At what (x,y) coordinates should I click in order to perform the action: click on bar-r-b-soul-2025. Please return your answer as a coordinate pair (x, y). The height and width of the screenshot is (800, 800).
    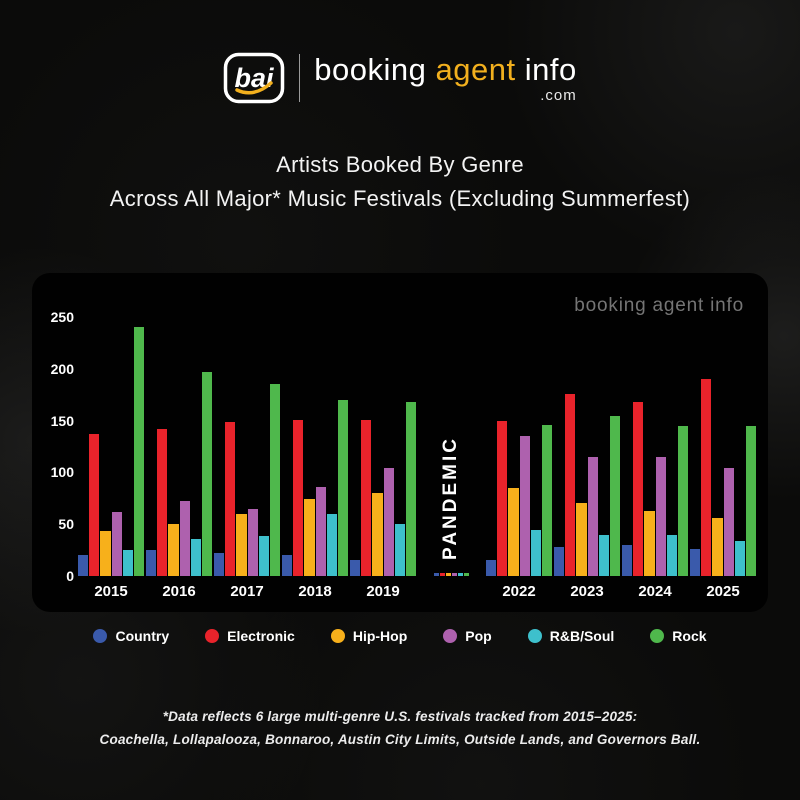
    Looking at the image, I should click on (739, 558).